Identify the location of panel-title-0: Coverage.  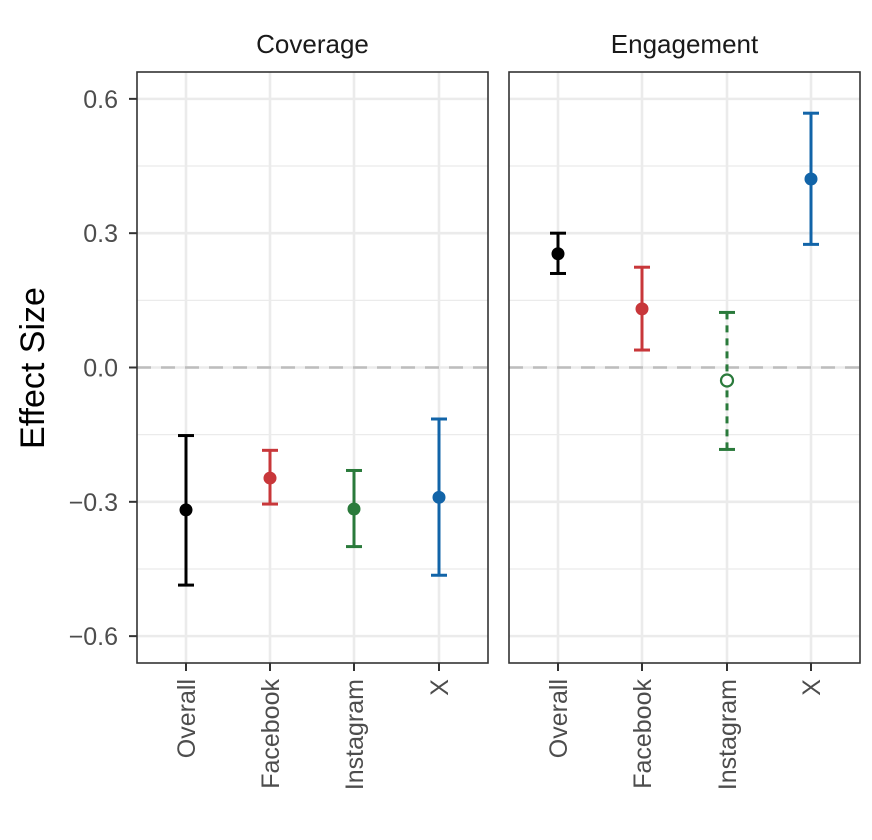
(312, 44).